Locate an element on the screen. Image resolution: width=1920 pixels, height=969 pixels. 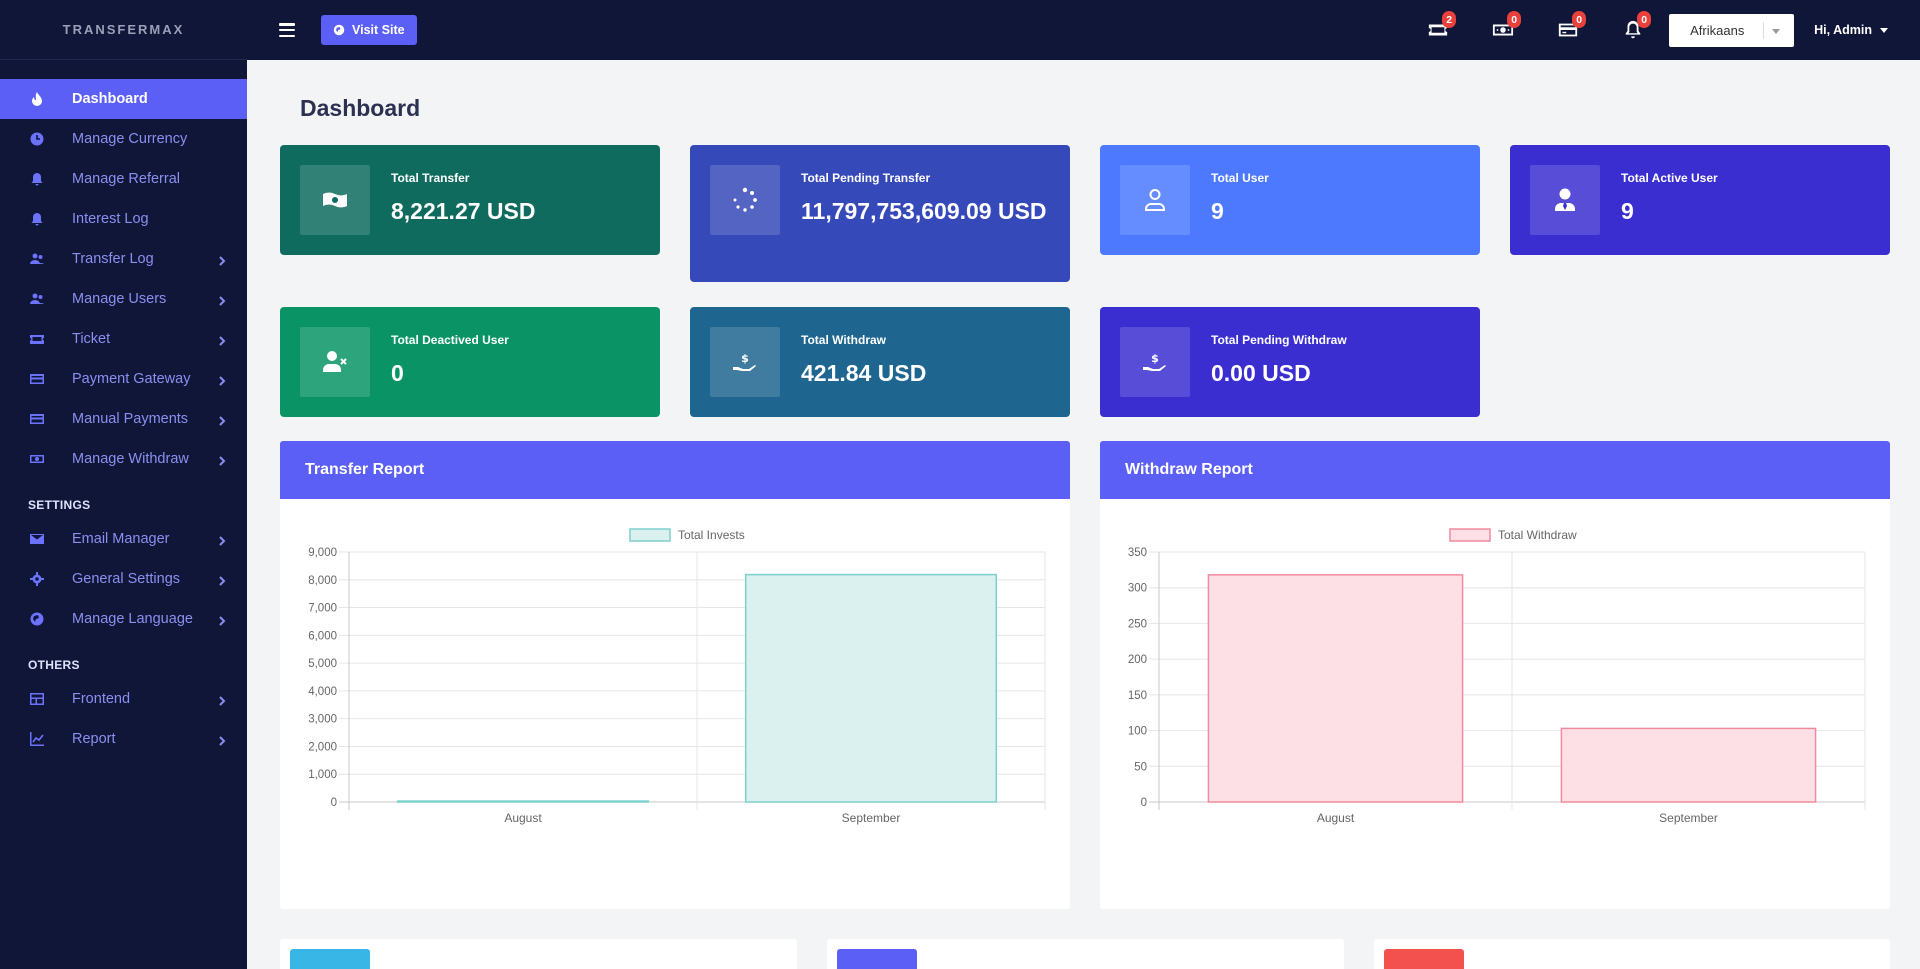
total-pending-transfer-value: 11,797,753,609.09 USD is located at coordinates (924, 211).